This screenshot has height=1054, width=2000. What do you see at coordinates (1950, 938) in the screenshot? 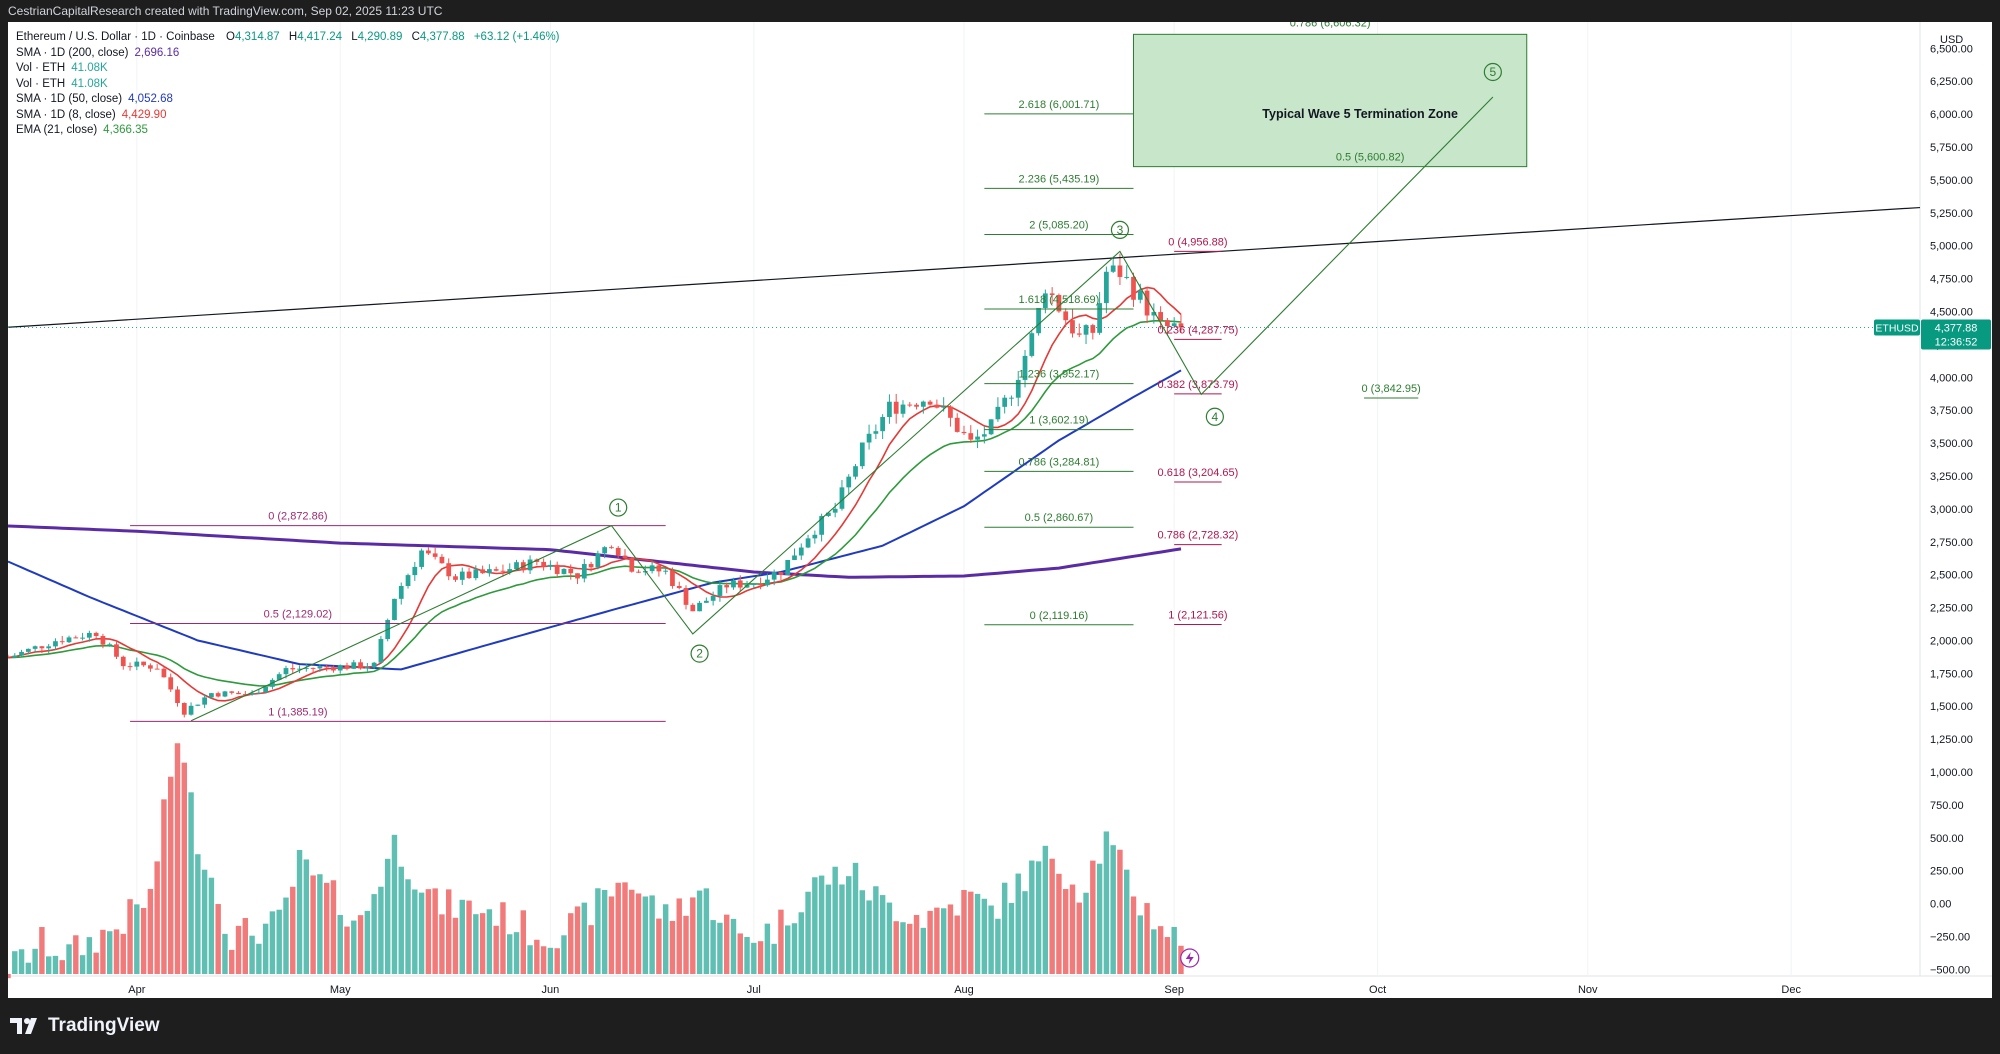
I see `price-axis-tick-label: −250.00` at bounding box center [1950, 938].